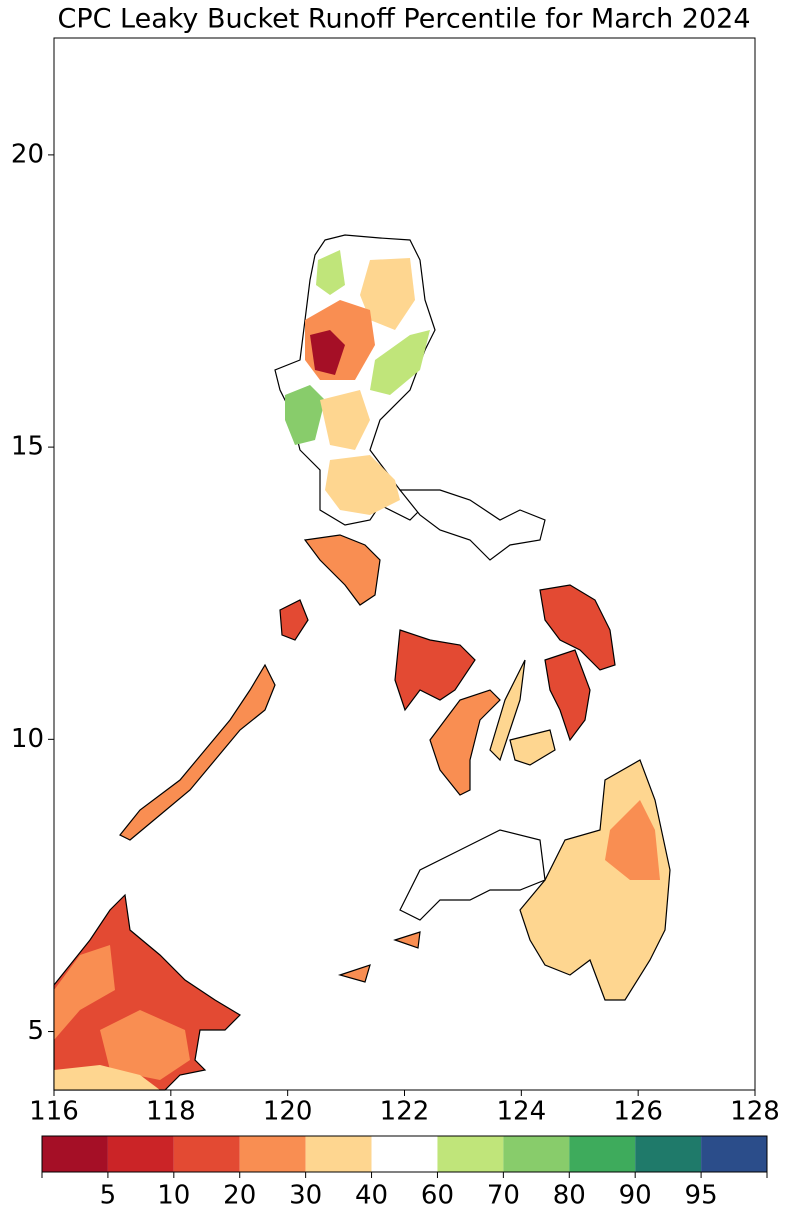  Describe the element at coordinates (635, 1196) in the screenshot. I see `colorbar-tick-label: 90` at that location.